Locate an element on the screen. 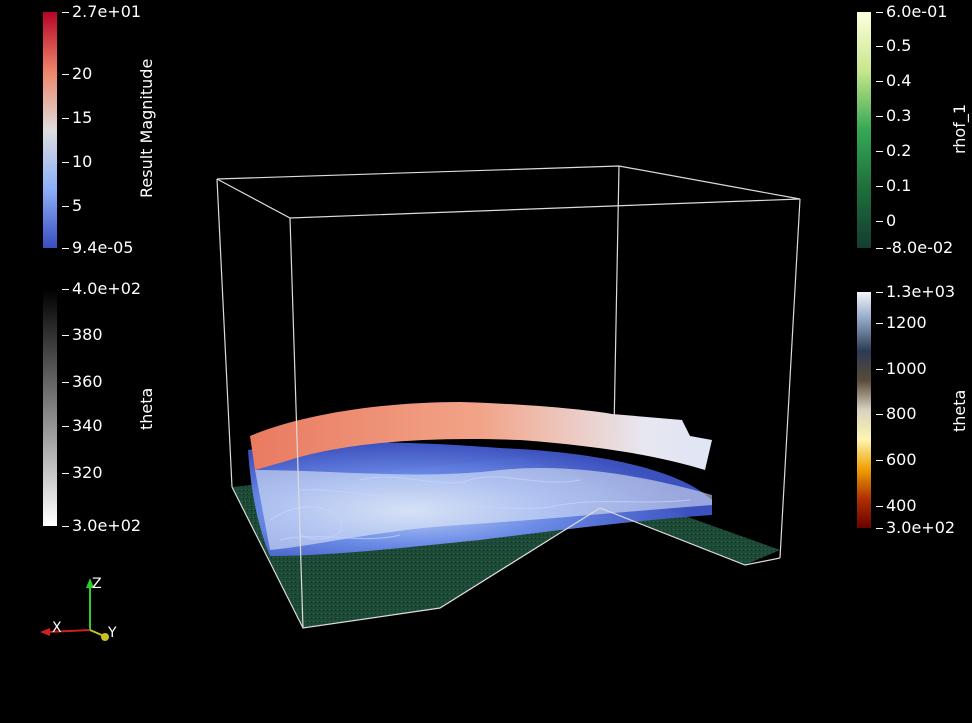  colorbar-tick: 320 is located at coordinates (82, 472).